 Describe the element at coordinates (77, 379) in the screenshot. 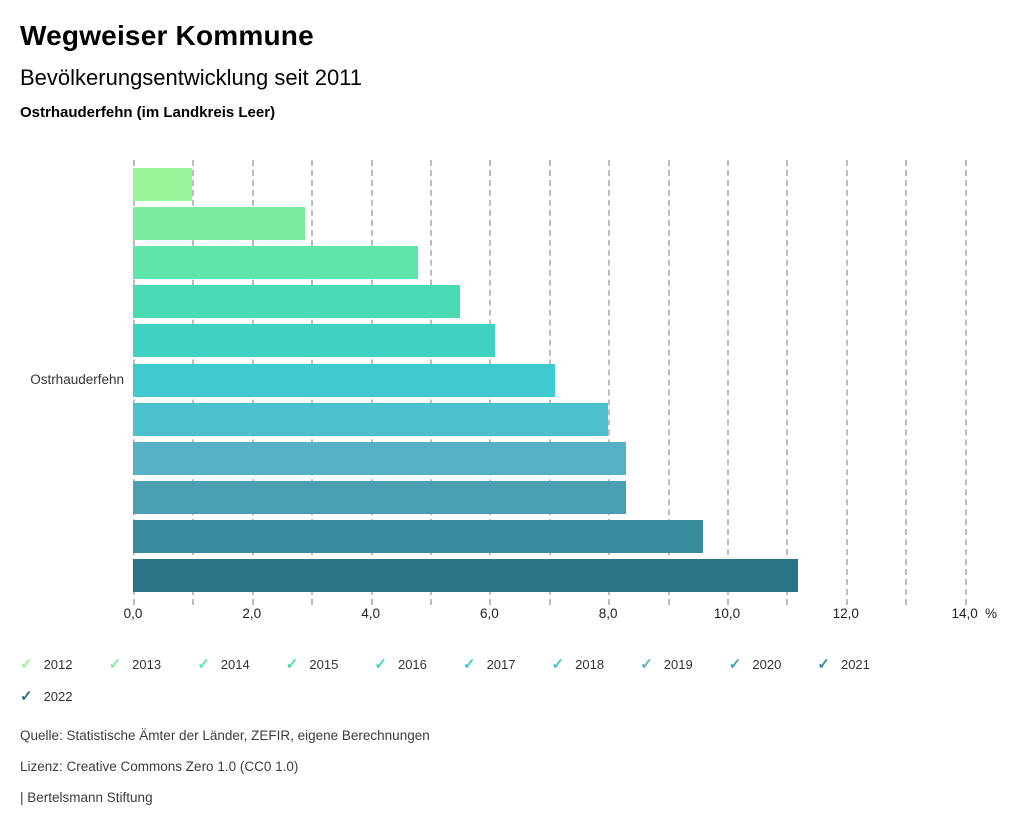

I see `y-axis-category-label: Ostrhauderfehn` at that location.